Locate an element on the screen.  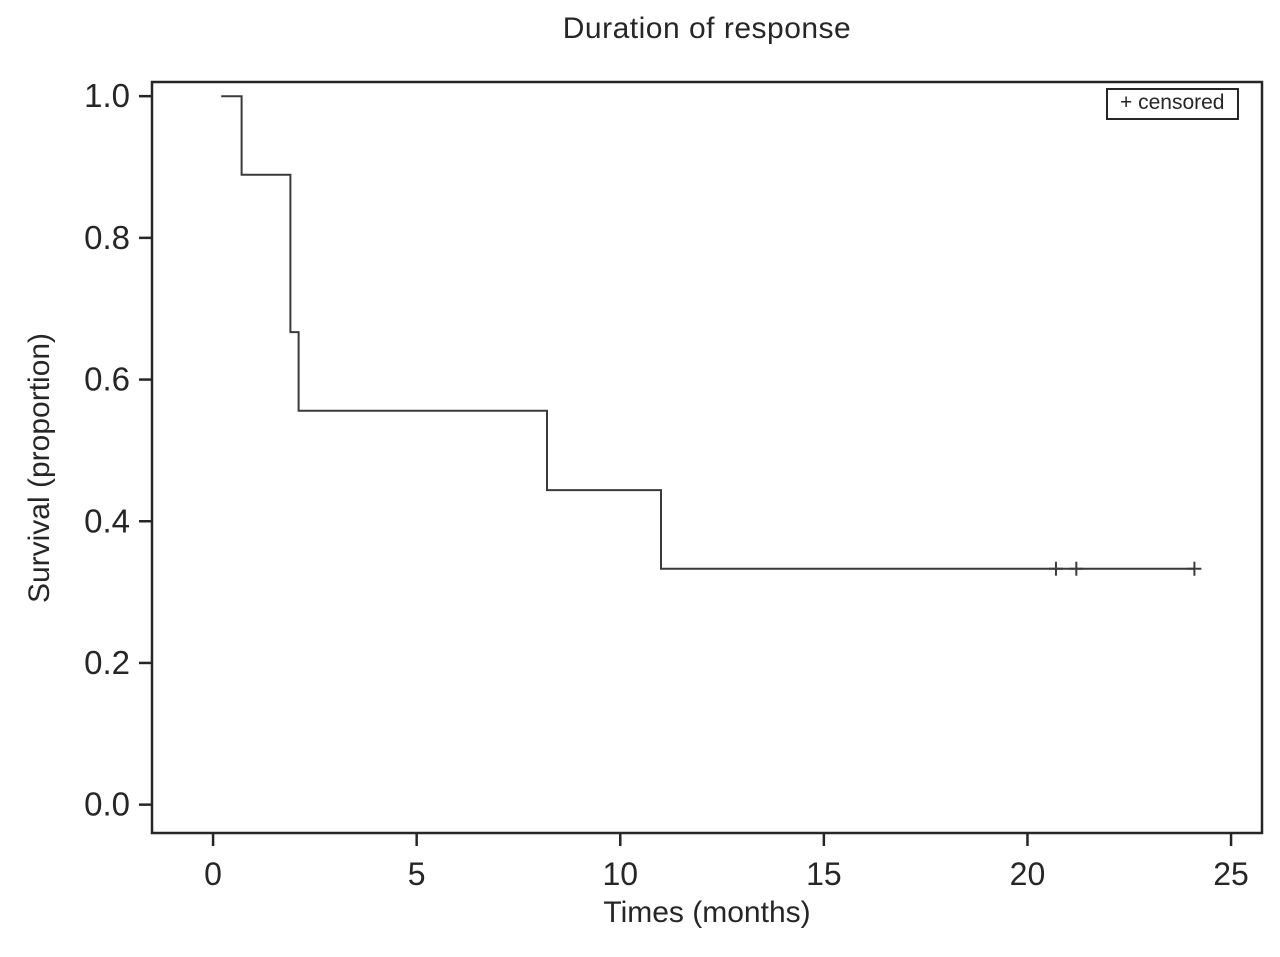
legend-censored: + censored is located at coordinates (1172, 104).